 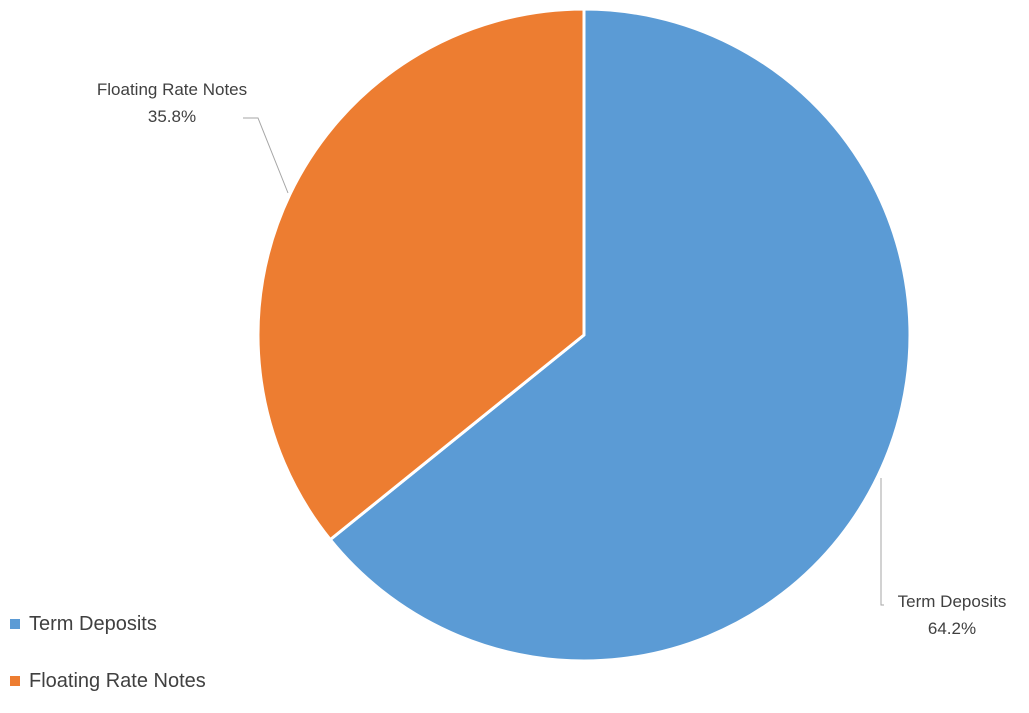 I want to click on legend-item-floating-rate-notes: Floating Rate Notes, so click(x=108, y=681).